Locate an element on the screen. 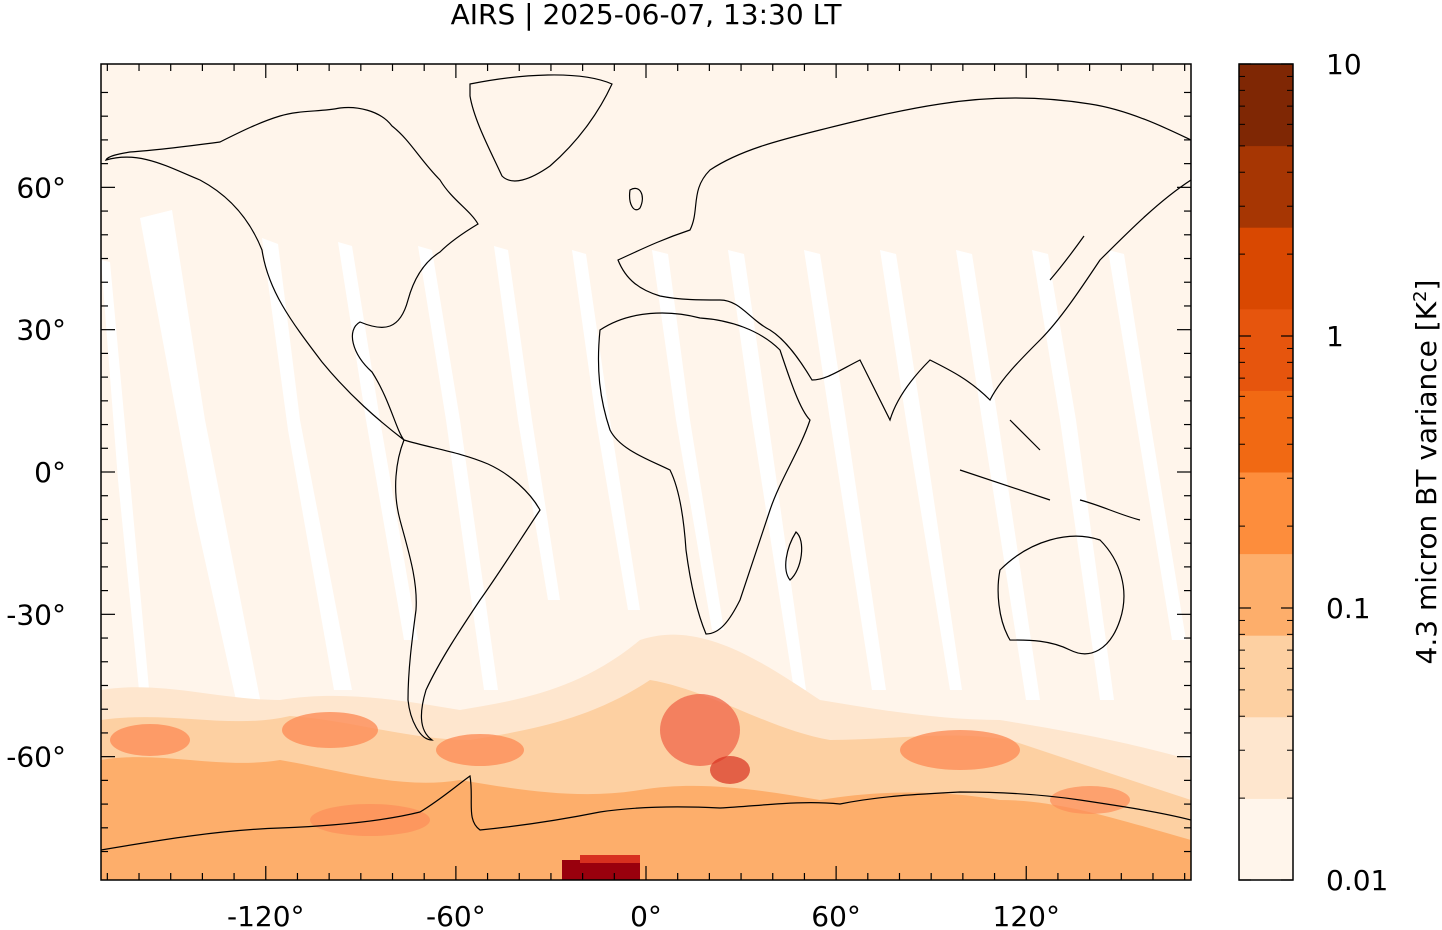 The image size is (1442, 930). coastline-japan is located at coordinates (1067, 258).